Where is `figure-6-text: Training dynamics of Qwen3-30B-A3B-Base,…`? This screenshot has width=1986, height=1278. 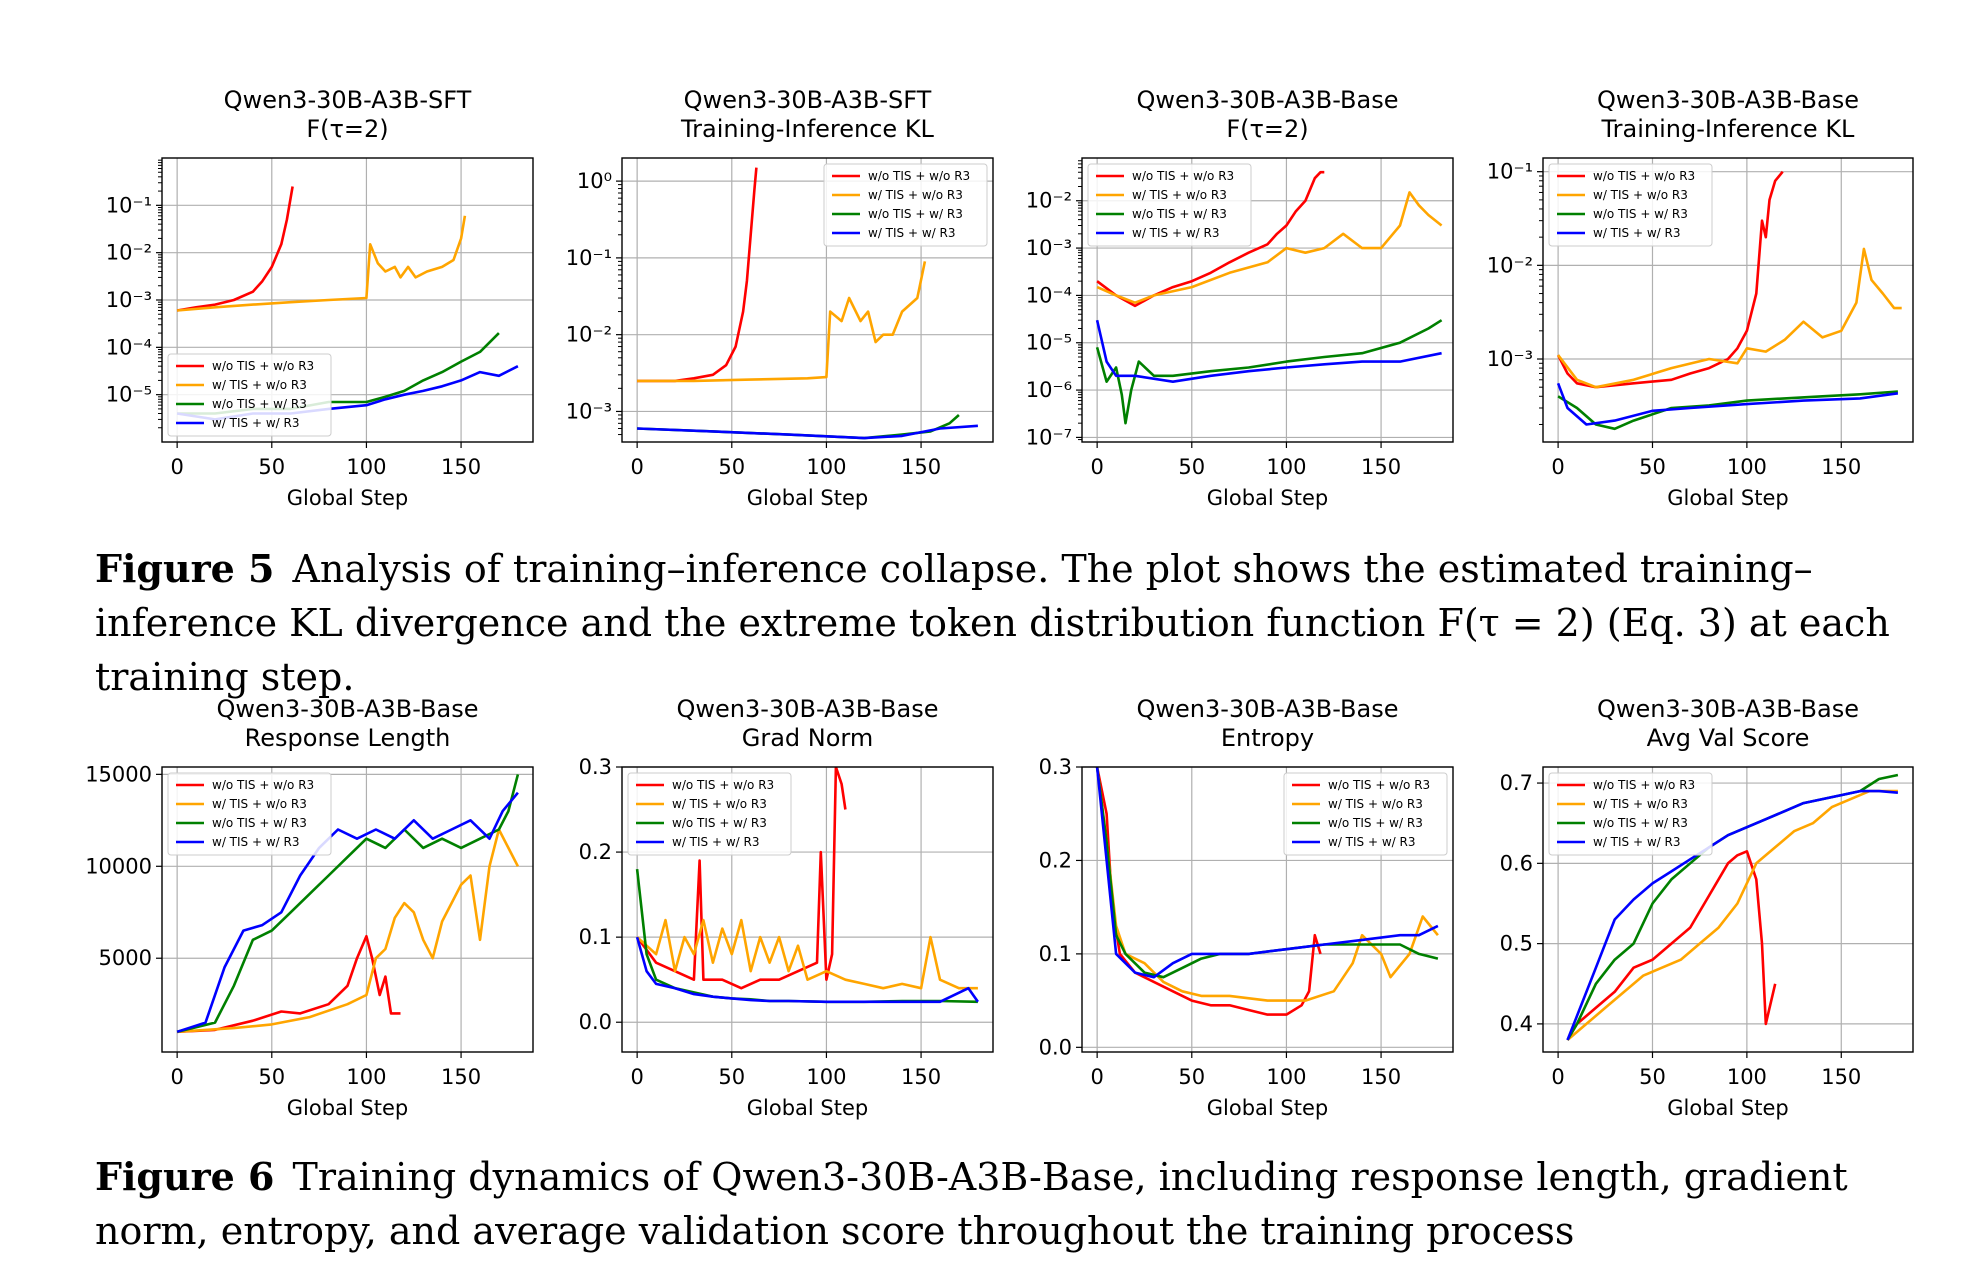
figure-6-text: Training dynamics of Qwen3-30B-A3B-Base,… is located at coordinates (971, 1204).